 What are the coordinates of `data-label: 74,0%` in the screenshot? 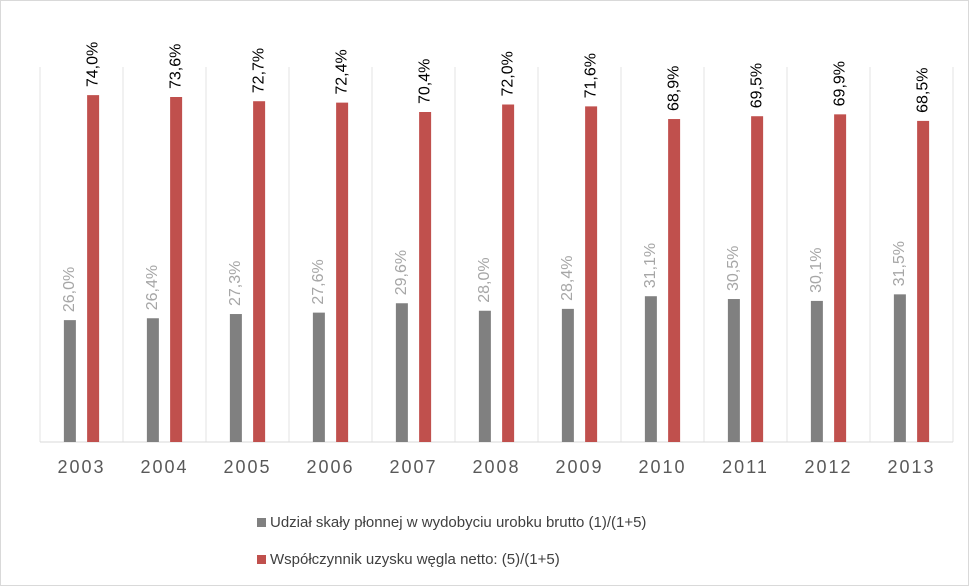 It's located at (92, 64).